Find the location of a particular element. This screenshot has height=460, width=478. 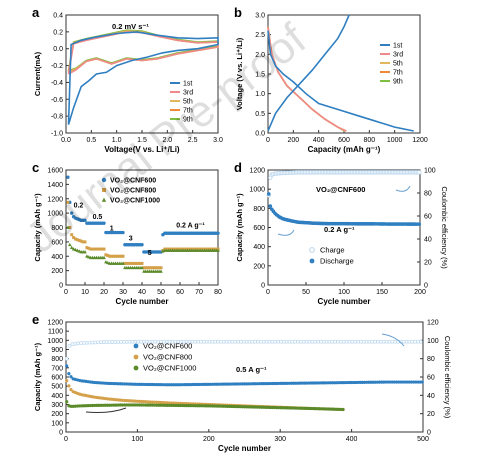

y2-tick-label: 100 is located at coordinates (430, 171).